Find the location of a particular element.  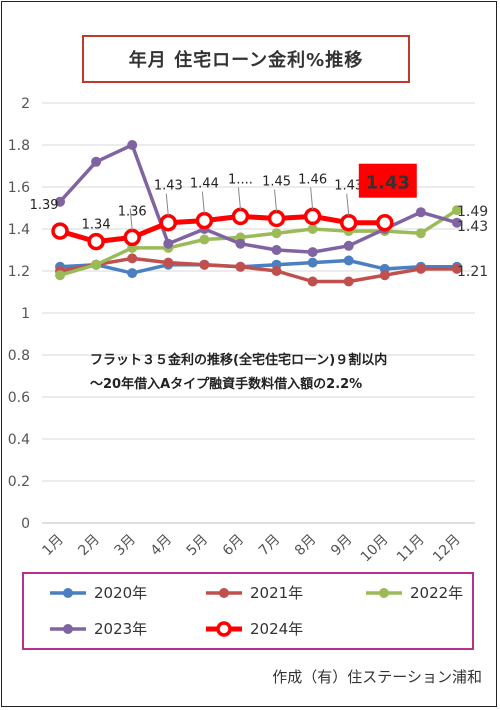

end-label: 1.21 is located at coordinates (472, 272).